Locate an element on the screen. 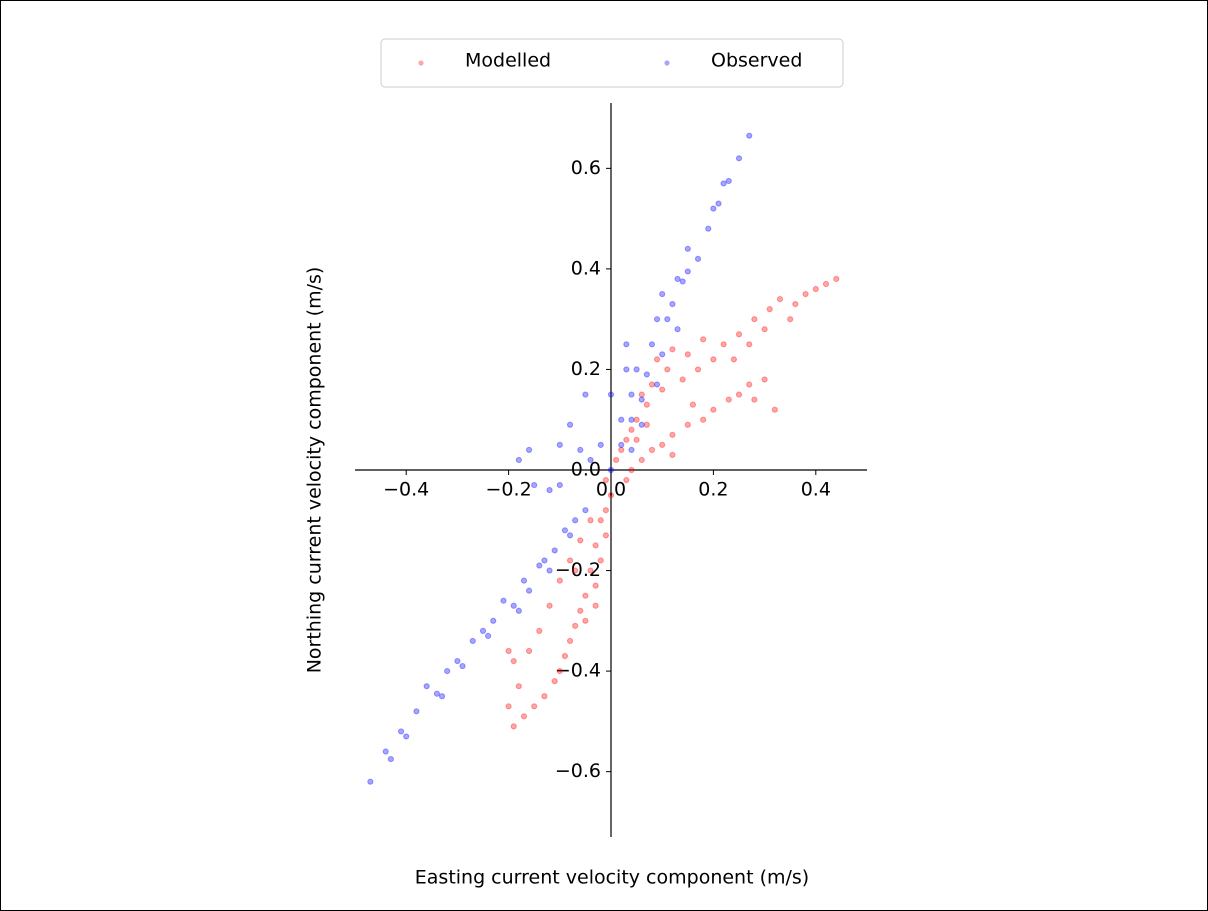 The height and width of the screenshot is (911, 1208). legend-label: Modelled is located at coordinates (508, 61).